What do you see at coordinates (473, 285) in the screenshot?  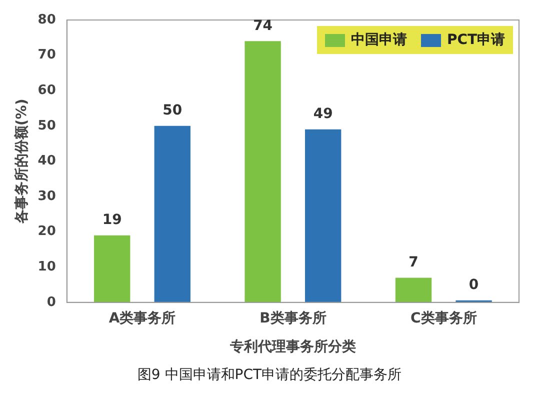 I see `data-label: 0` at bounding box center [473, 285].